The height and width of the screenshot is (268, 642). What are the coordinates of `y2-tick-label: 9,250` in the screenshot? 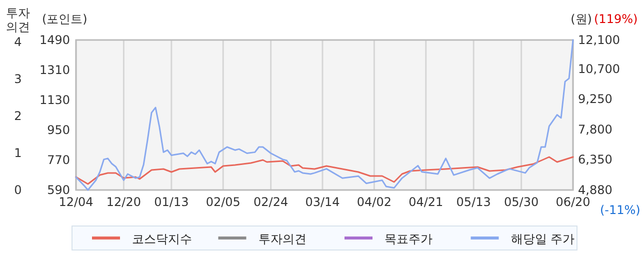 It's located at (595, 99).